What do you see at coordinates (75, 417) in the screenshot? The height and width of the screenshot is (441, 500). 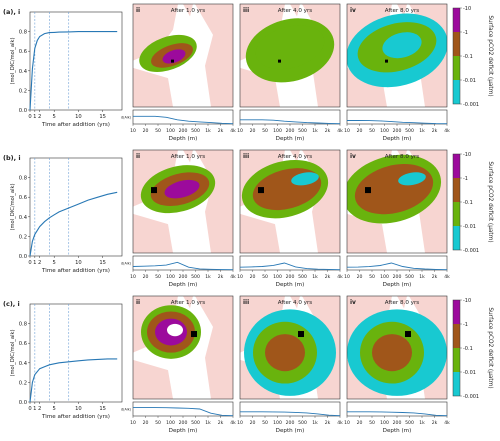 I see `xlabel: Time after addition (yrs)` at bounding box center [75, 417].